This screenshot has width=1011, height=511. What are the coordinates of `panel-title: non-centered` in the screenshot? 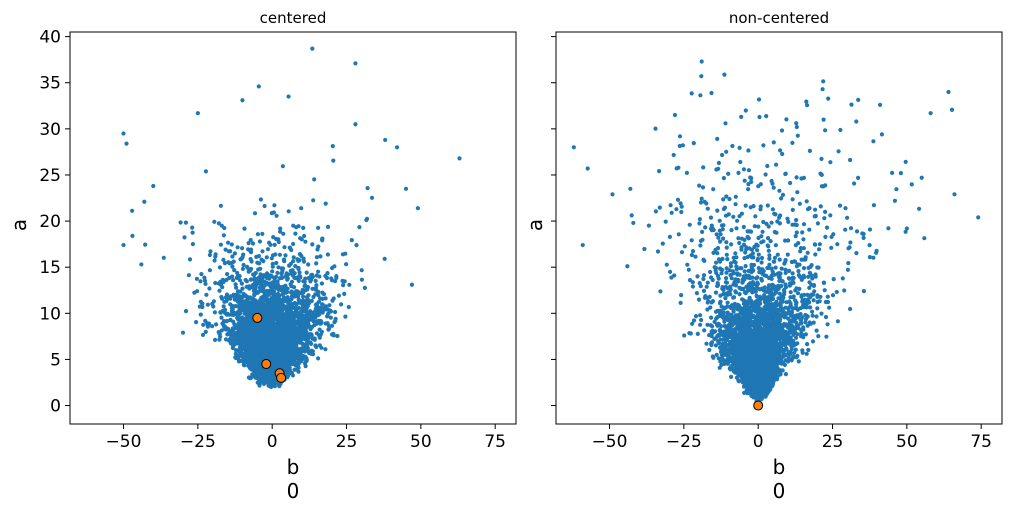 It's located at (779, 18).